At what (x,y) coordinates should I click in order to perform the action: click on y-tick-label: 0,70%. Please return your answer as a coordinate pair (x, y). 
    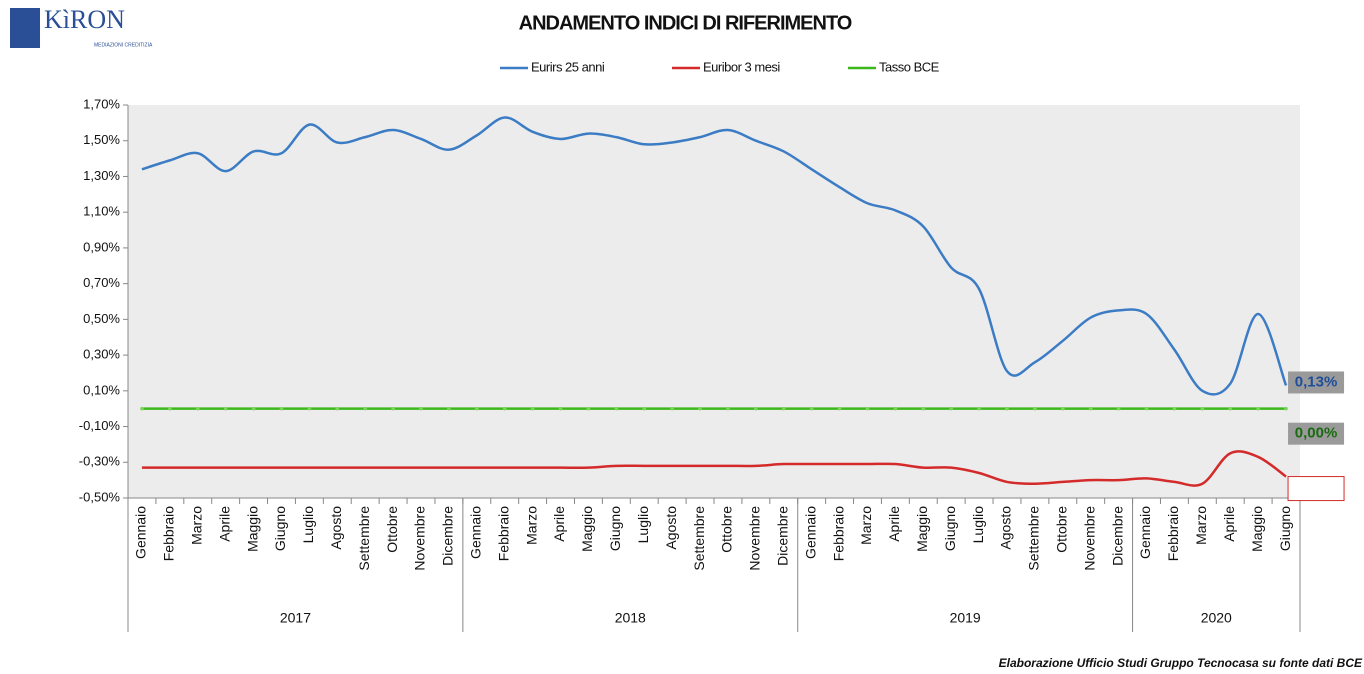
    Looking at the image, I should click on (101, 282).